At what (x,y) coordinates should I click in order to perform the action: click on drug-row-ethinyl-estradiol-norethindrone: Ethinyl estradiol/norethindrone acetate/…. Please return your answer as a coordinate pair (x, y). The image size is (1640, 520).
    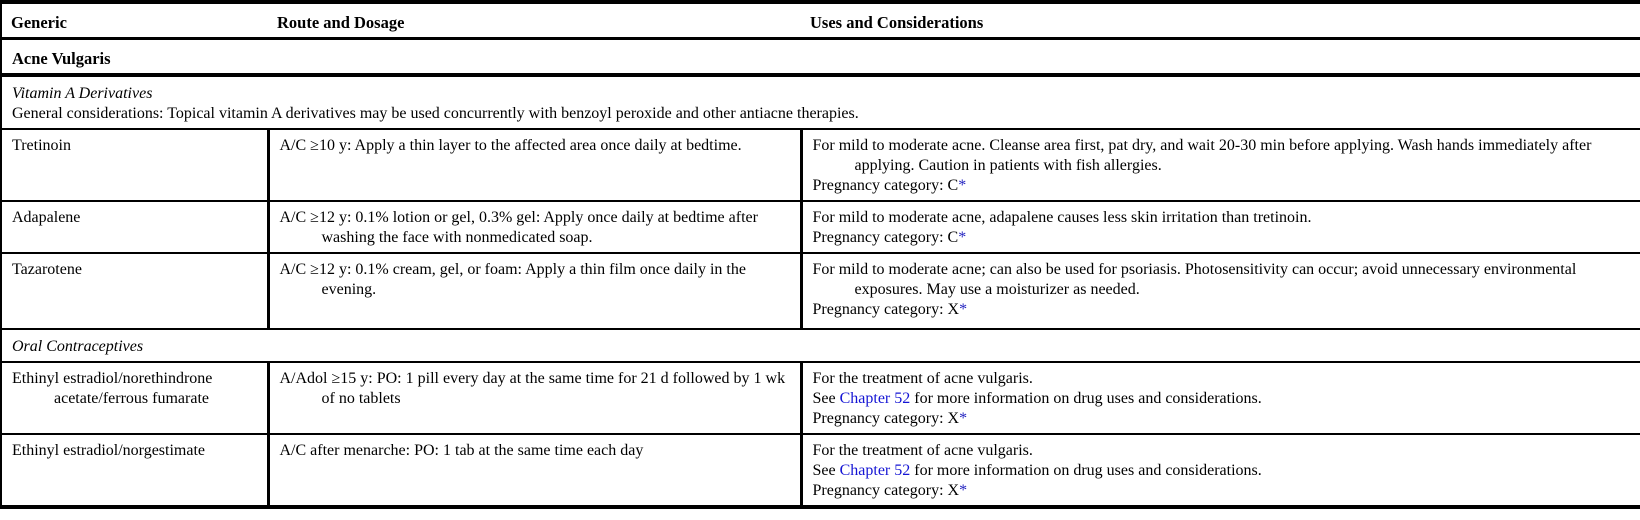
    Looking at the image, I should click on (820, 398).